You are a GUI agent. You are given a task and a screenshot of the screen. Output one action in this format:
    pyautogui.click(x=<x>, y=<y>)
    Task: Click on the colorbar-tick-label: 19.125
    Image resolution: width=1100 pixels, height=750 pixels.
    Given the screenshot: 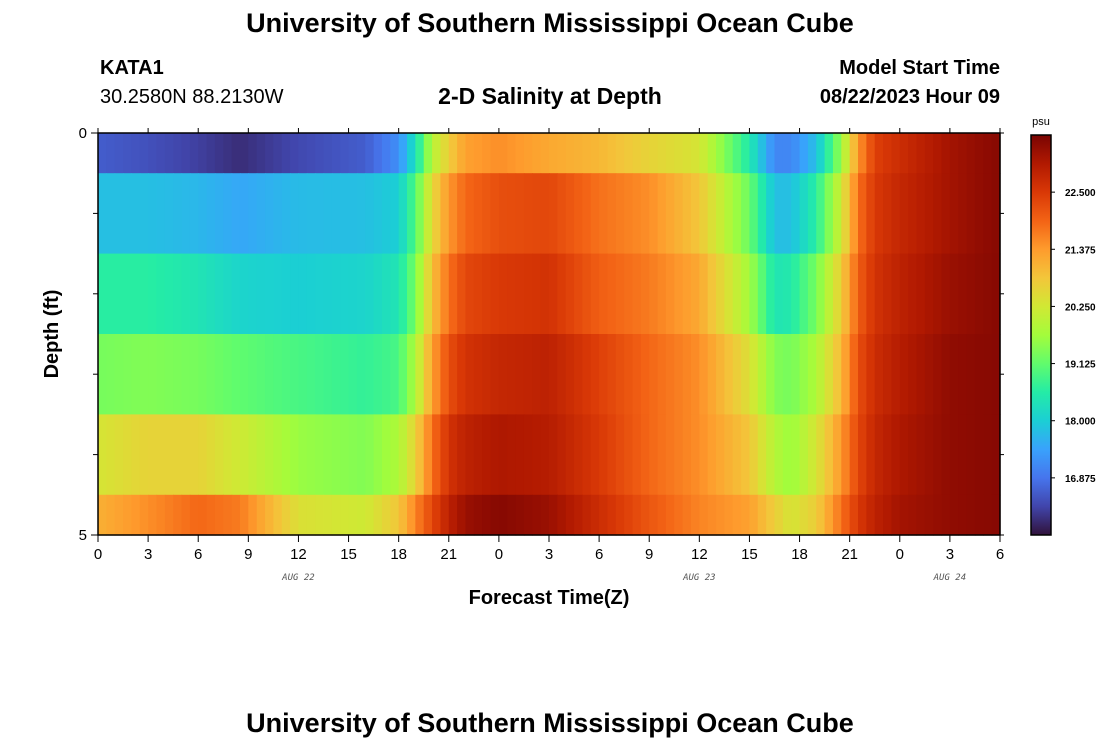 What is the action you would take?
    pyautogui.click(x=1080, y=365)
    